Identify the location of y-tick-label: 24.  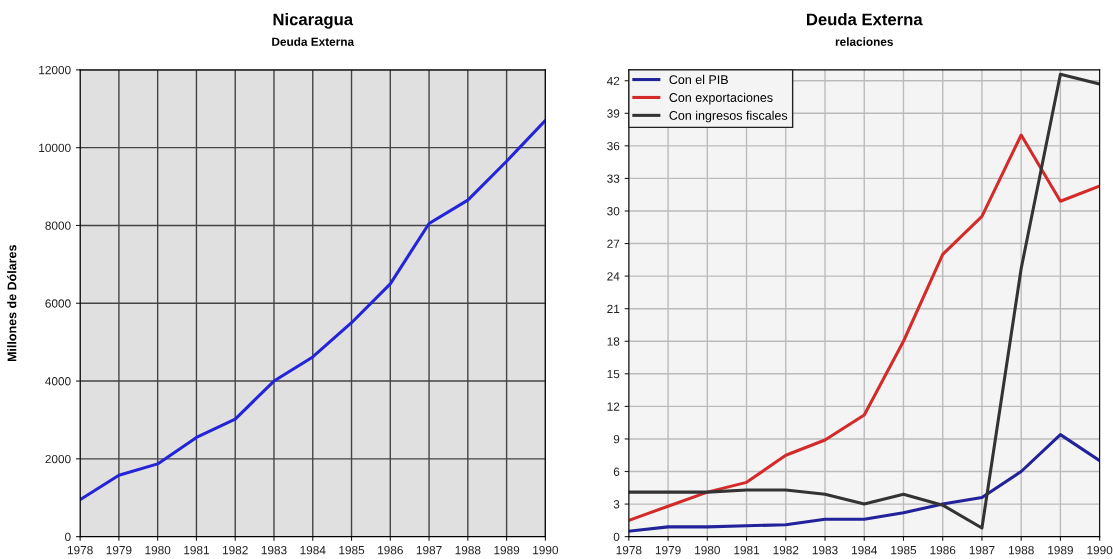
(613, 276).